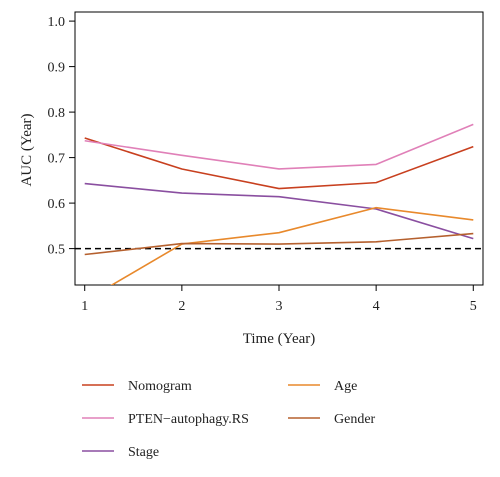  Describe the element at coordinates (355, 419) in the screenshot. I see `legend-label: Gender` at that location.